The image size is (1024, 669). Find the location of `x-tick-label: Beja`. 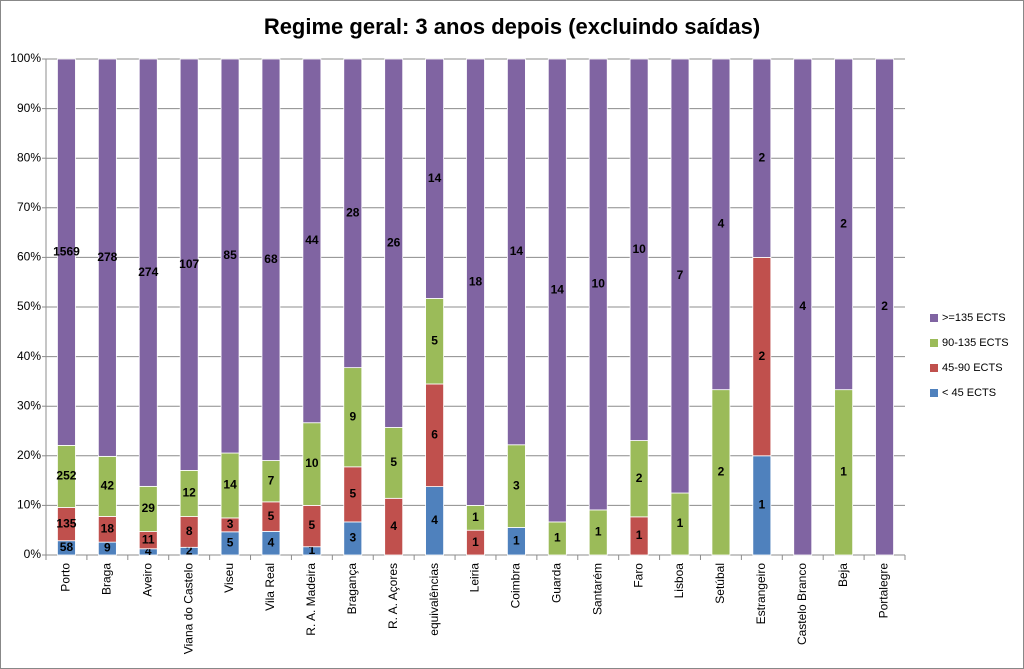

x-tick-label: Beja is located at coordinates (843, 575).